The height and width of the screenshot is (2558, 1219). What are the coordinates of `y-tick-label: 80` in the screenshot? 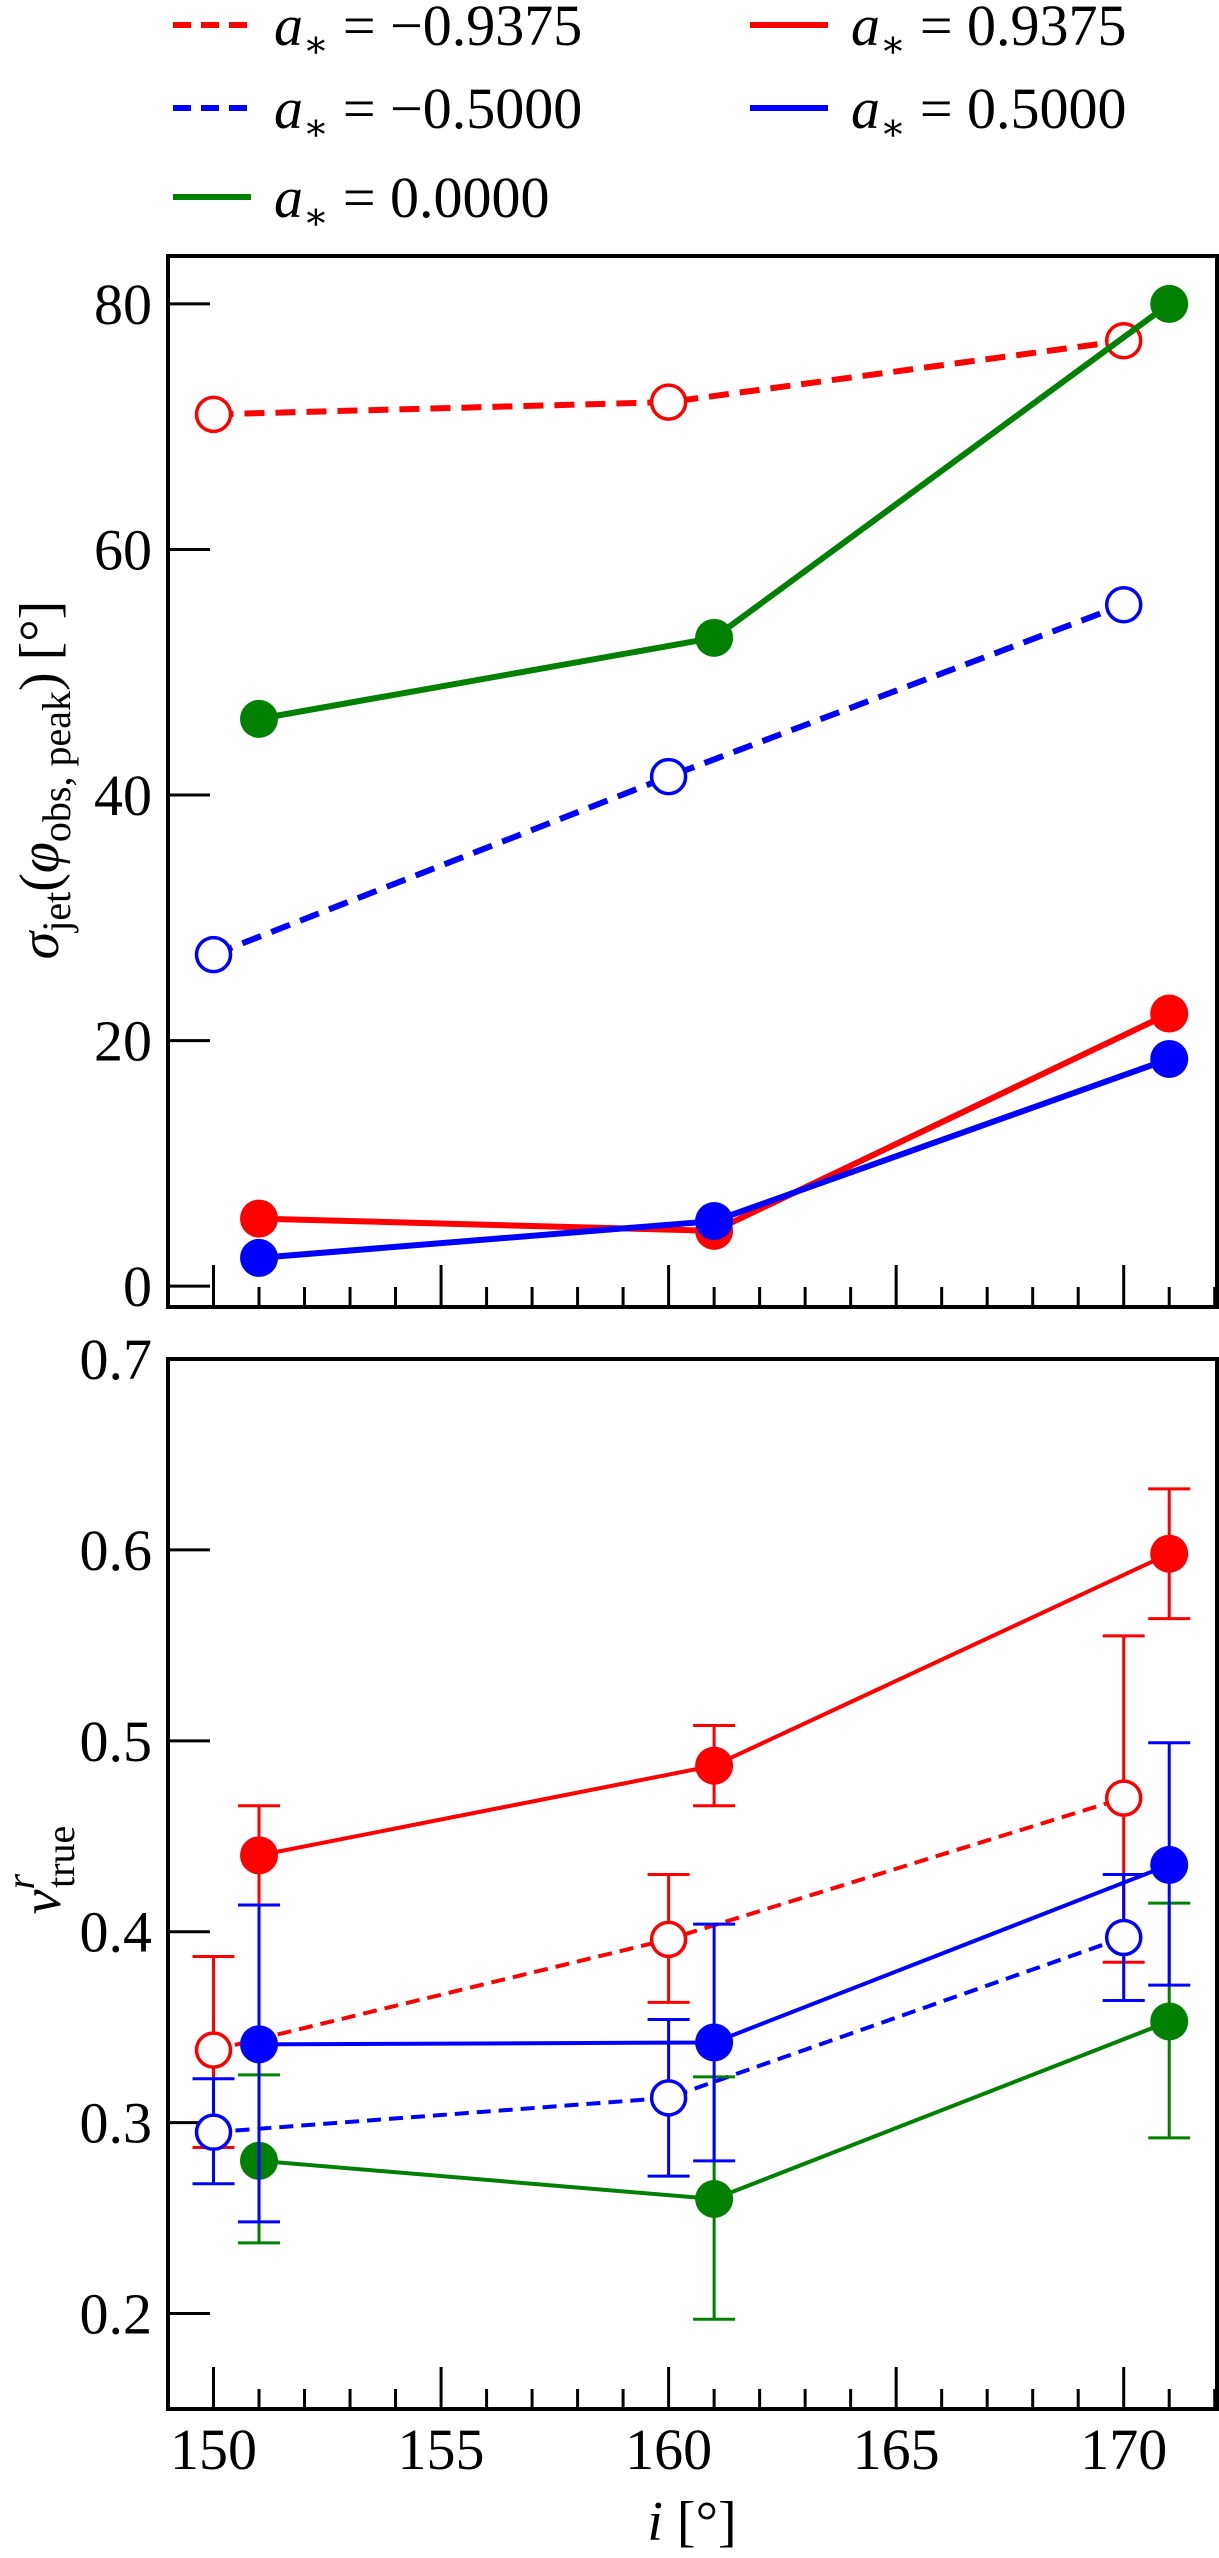 It's located at (123, 304).